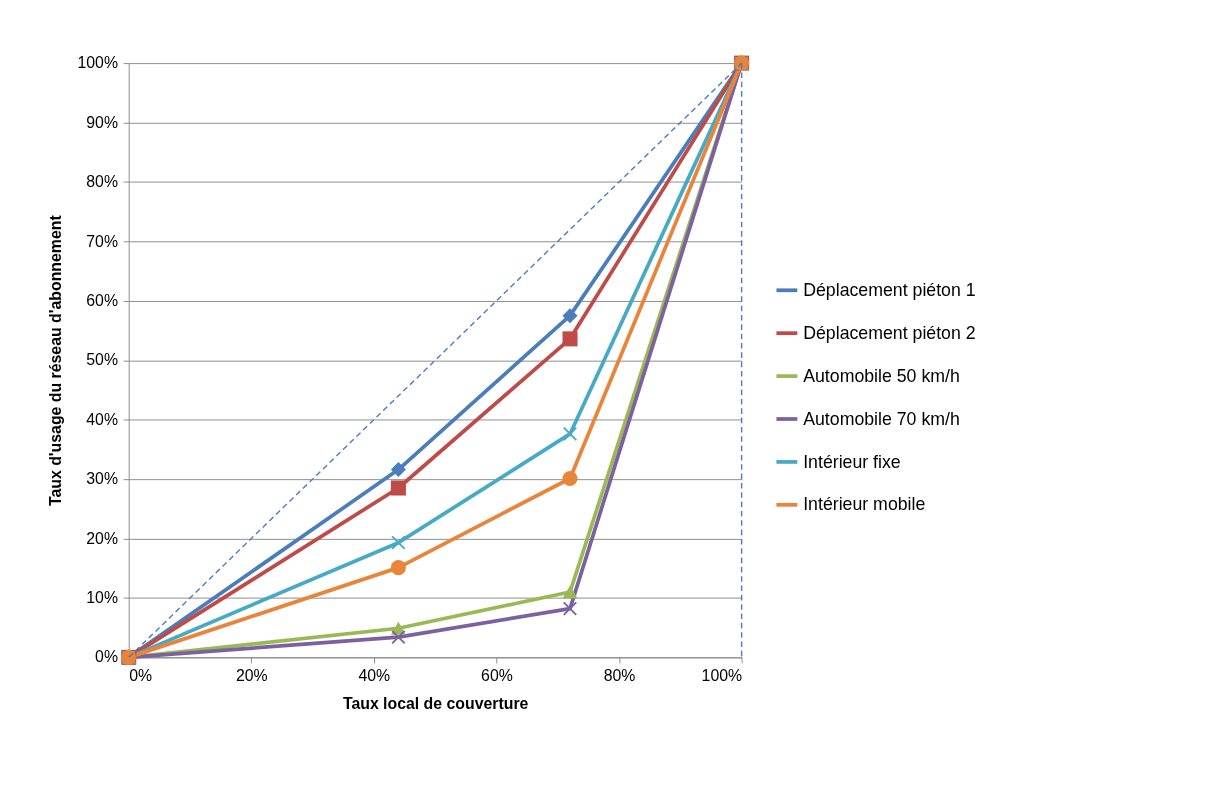 The image size is (1209, 796). Describe the element at coordinates (435, 704) in the screenshot. I see `x-axis-title: Taux local de couverture` at that location.